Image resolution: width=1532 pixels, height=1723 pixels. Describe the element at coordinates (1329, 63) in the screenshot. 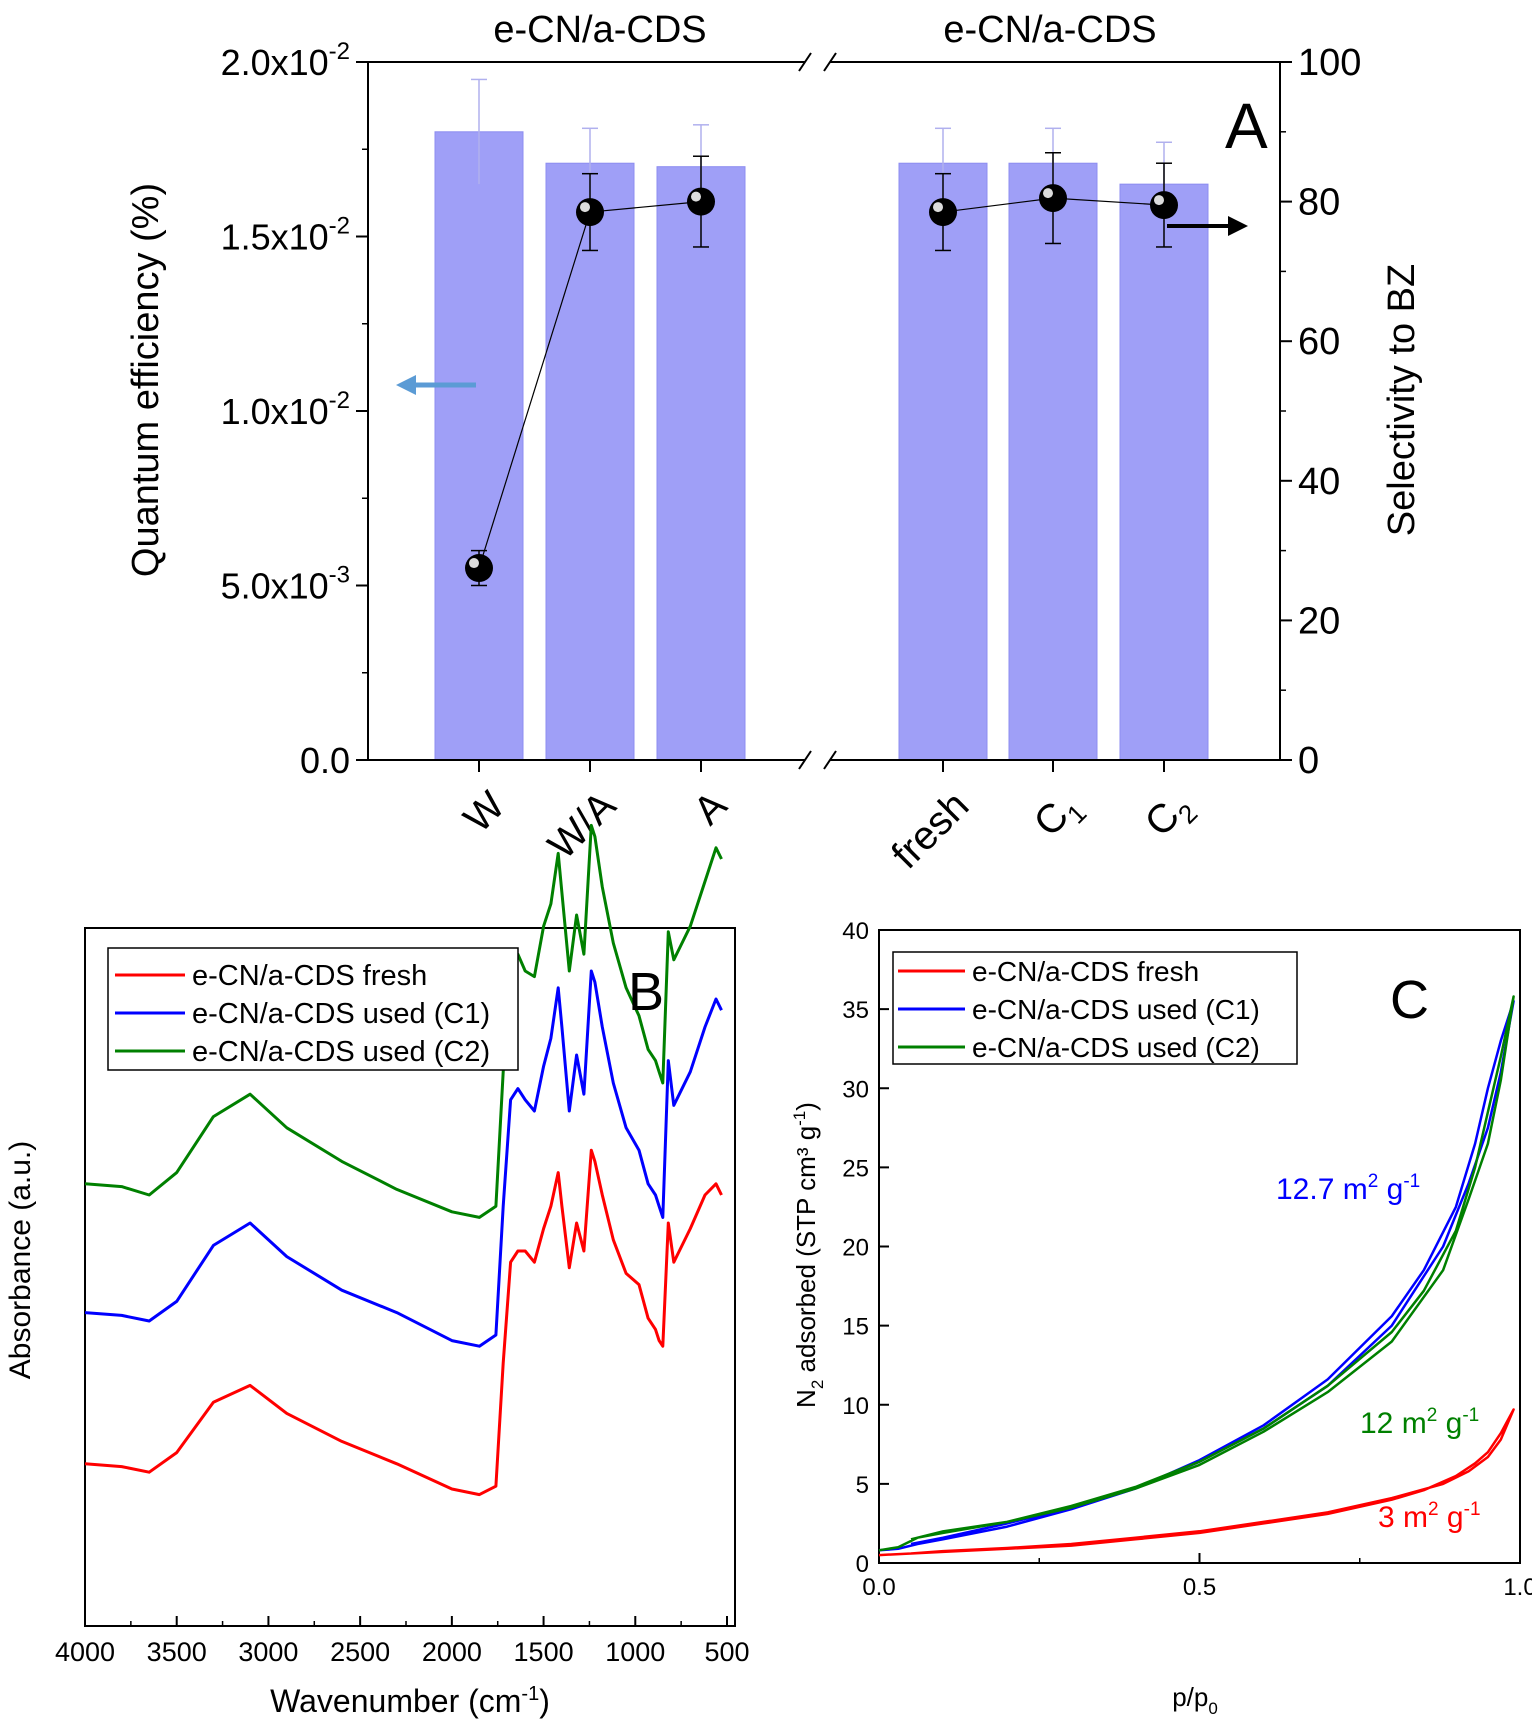

I see `y2-tick-label: 100` at that location.